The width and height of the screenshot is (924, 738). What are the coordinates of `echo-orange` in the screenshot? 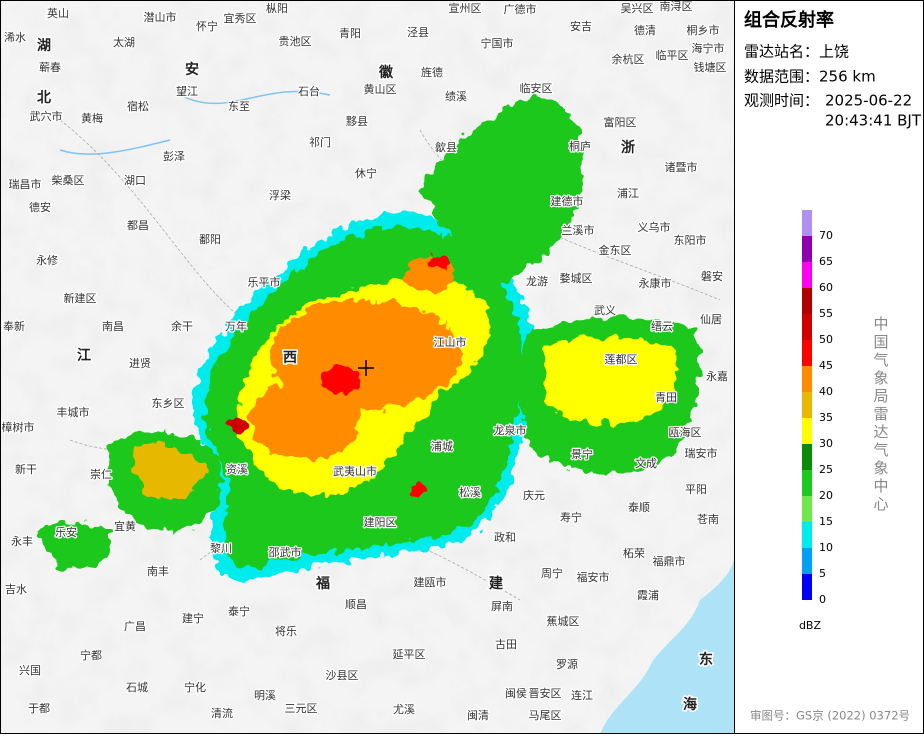 It's located at (305, 420).